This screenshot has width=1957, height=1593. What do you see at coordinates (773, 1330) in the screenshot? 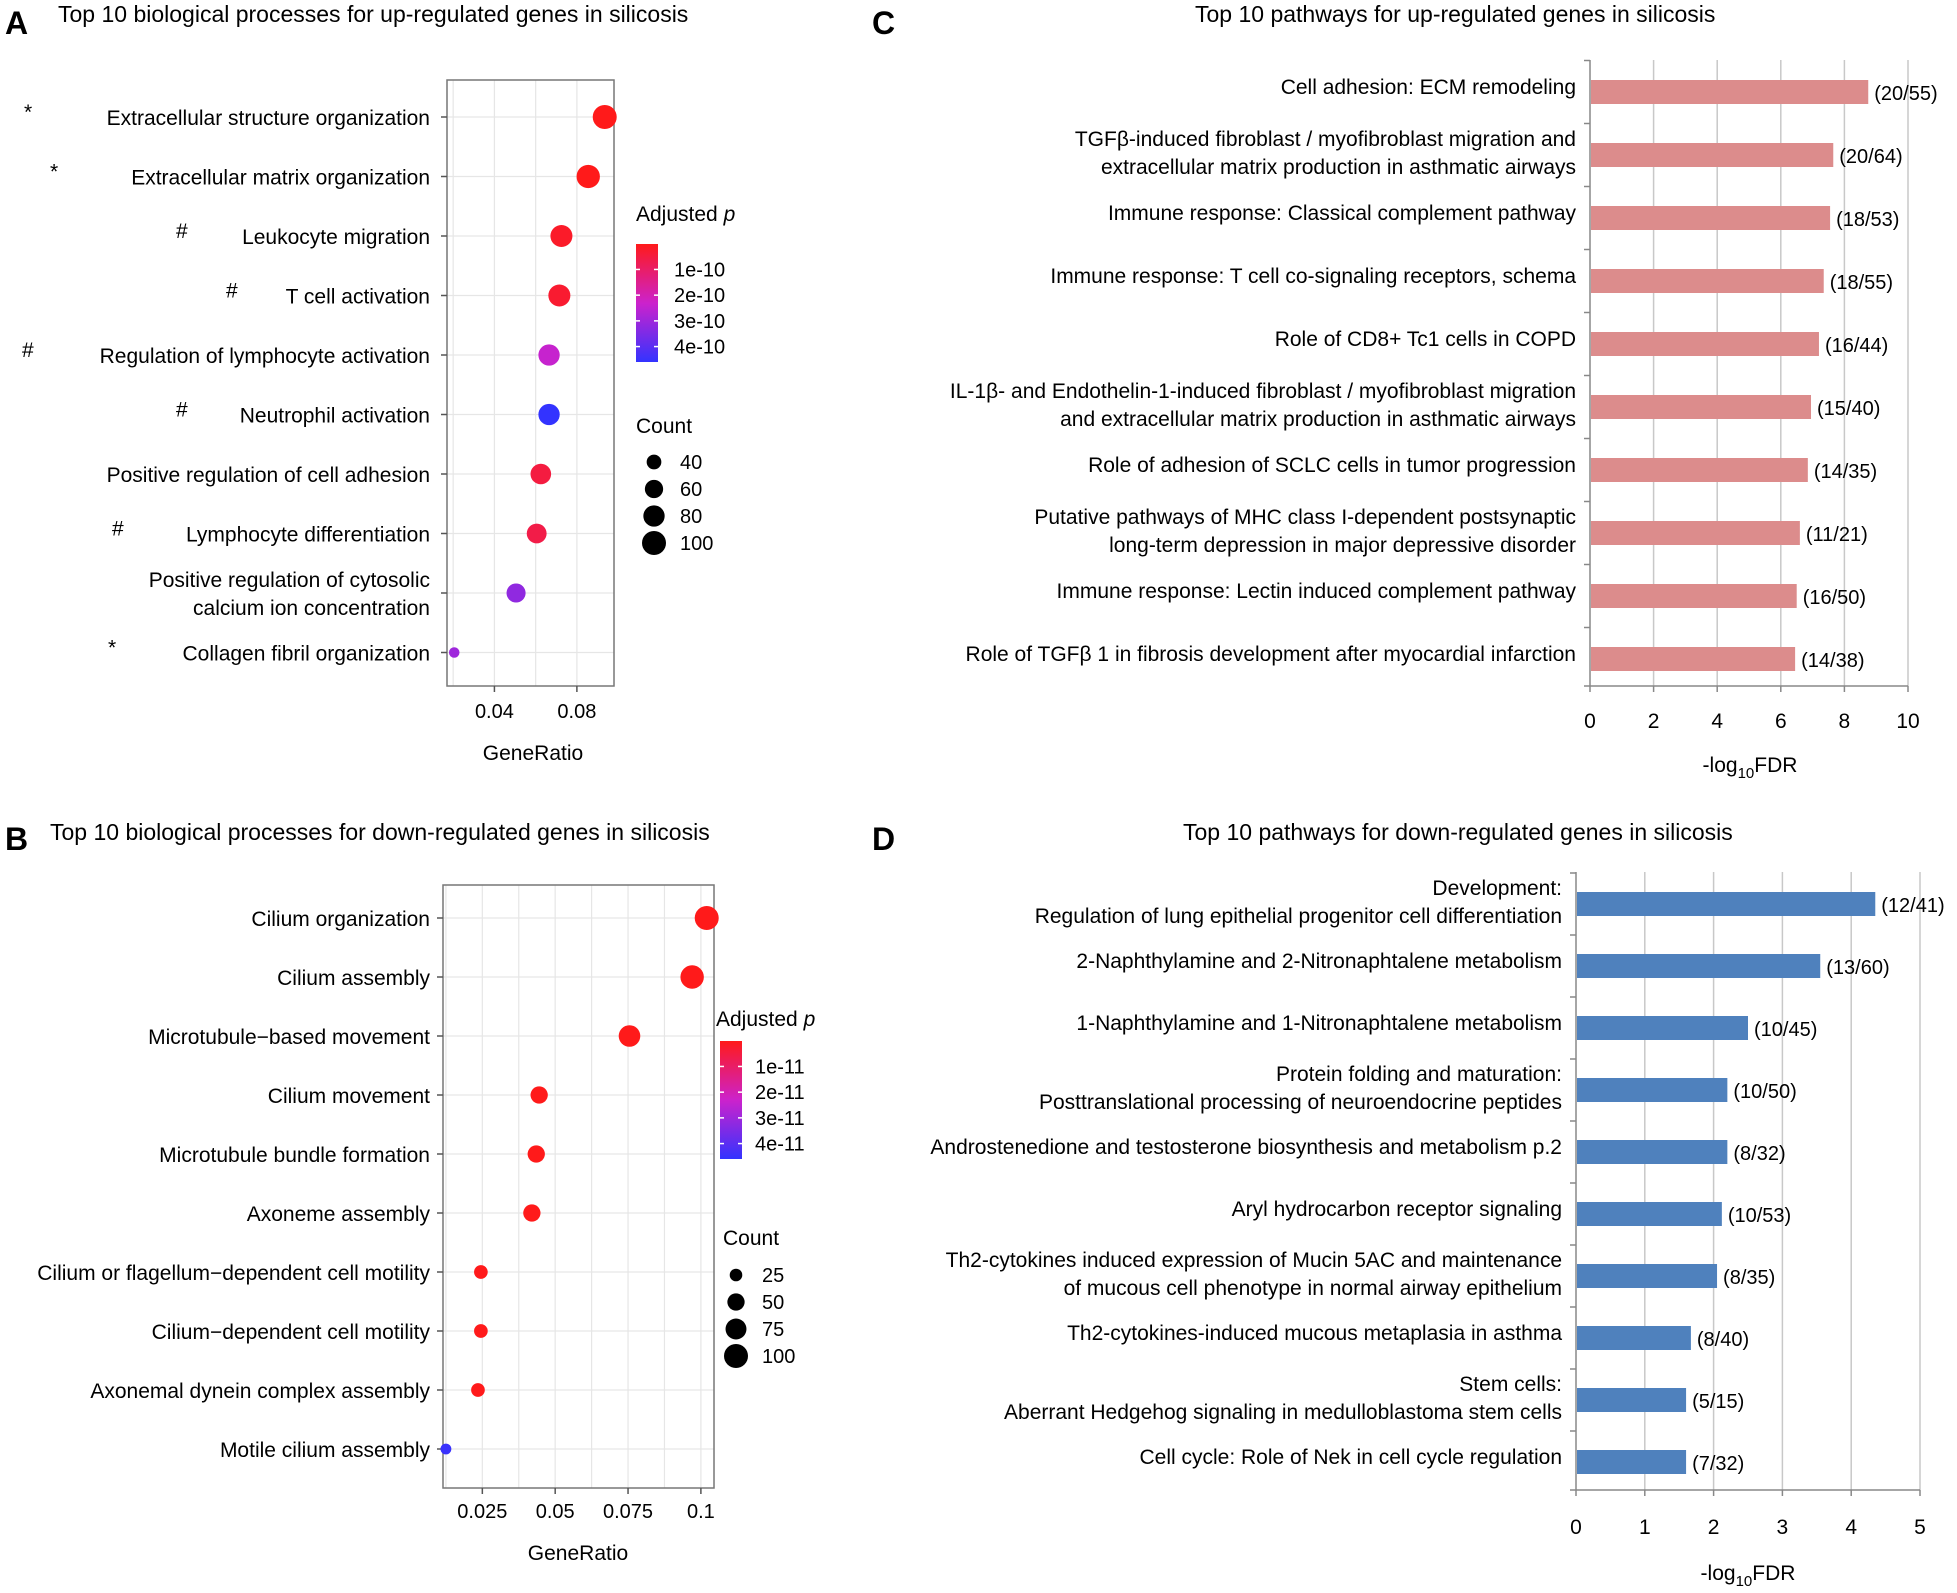
I see `size-legend-label: 75` at bounding box center [773, 1330].